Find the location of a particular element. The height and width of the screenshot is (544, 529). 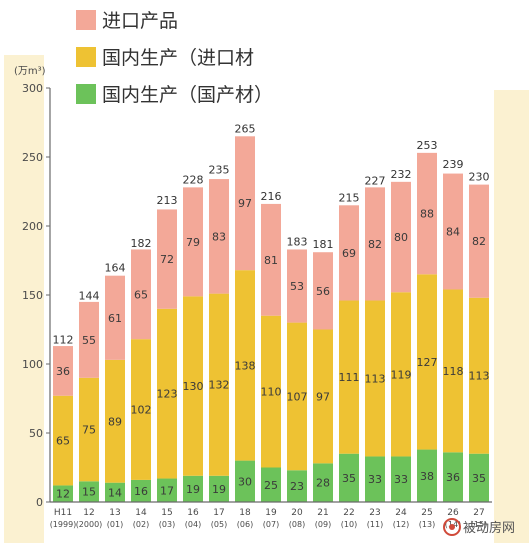

segment-value-label: 14 is located at coordinates (115, 492).